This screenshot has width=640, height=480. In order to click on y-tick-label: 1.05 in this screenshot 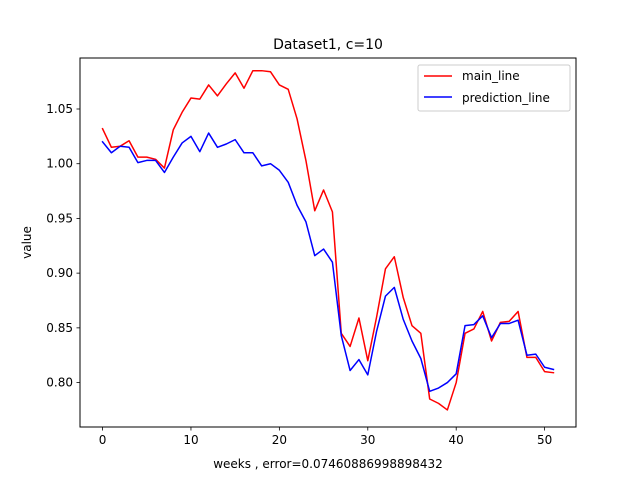, I will do `click(59, 109)`.